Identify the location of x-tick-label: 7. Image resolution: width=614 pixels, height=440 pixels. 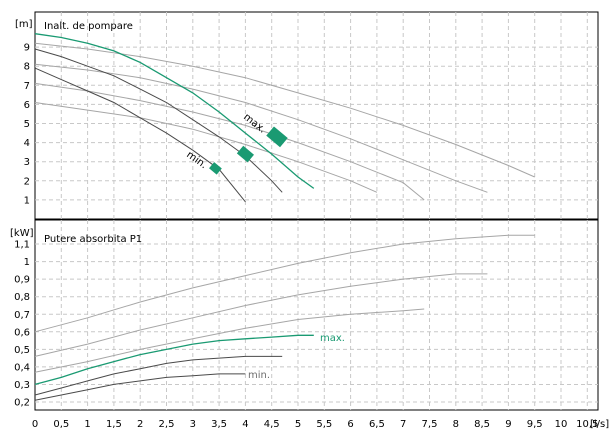
(403, 424).